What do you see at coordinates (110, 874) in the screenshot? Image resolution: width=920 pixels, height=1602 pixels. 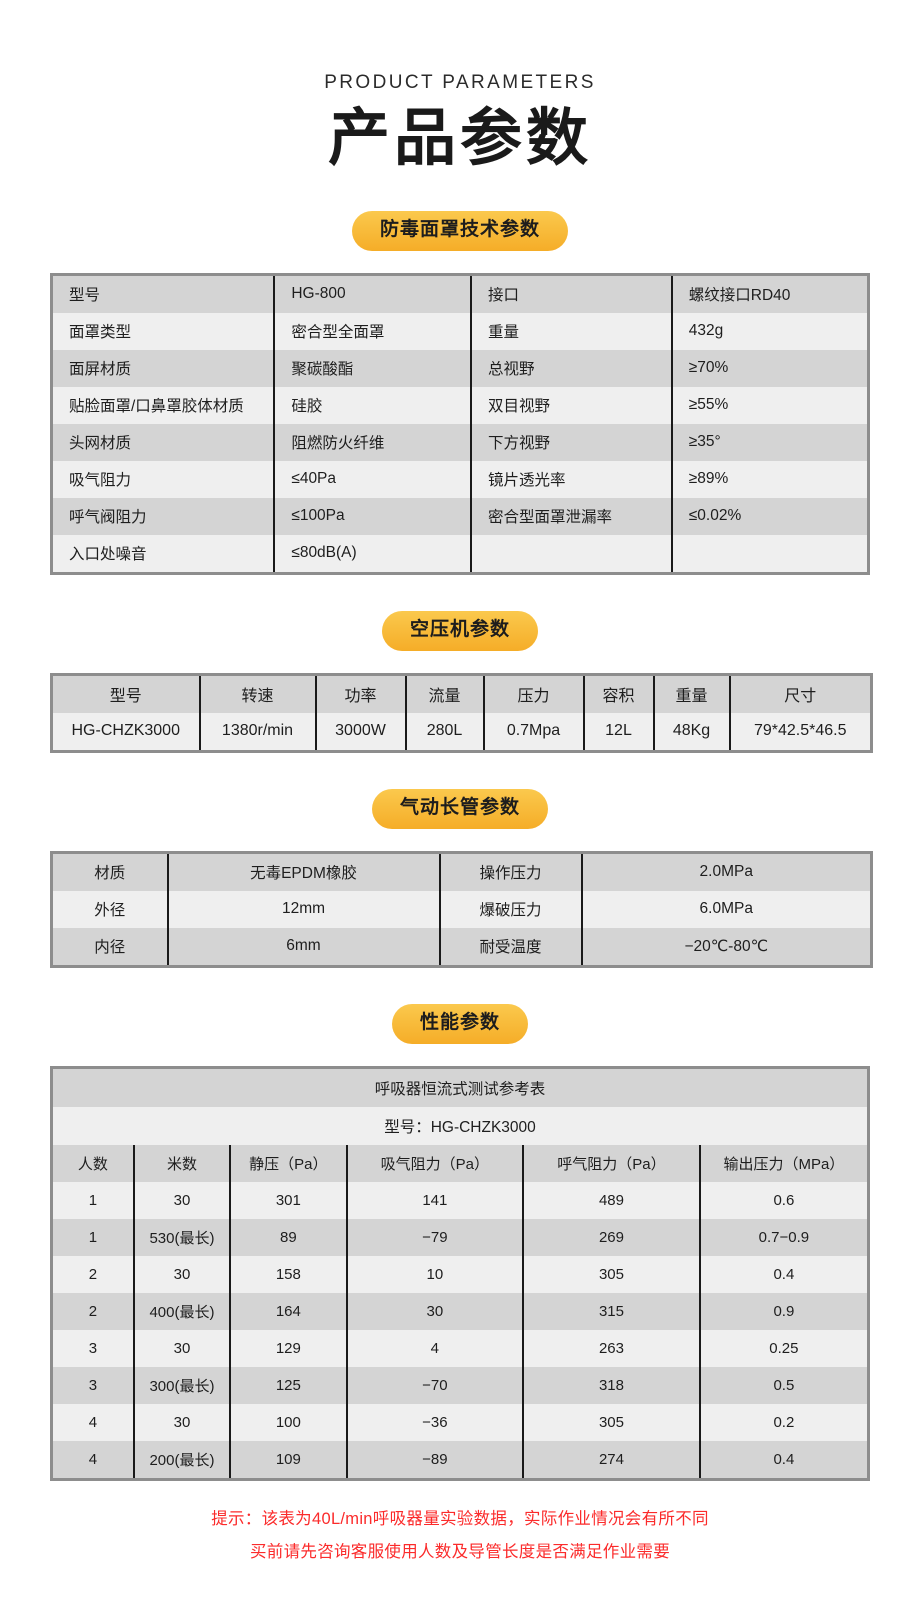 I see `row-key-1: 材质` at bounding box center [110, 874].